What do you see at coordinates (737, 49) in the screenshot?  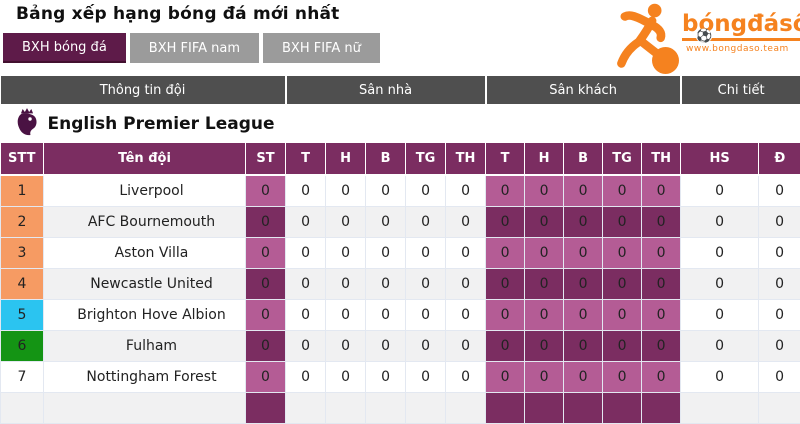 I see `brand-website: www.bongdaso.team` at bounding box center [737, 49].